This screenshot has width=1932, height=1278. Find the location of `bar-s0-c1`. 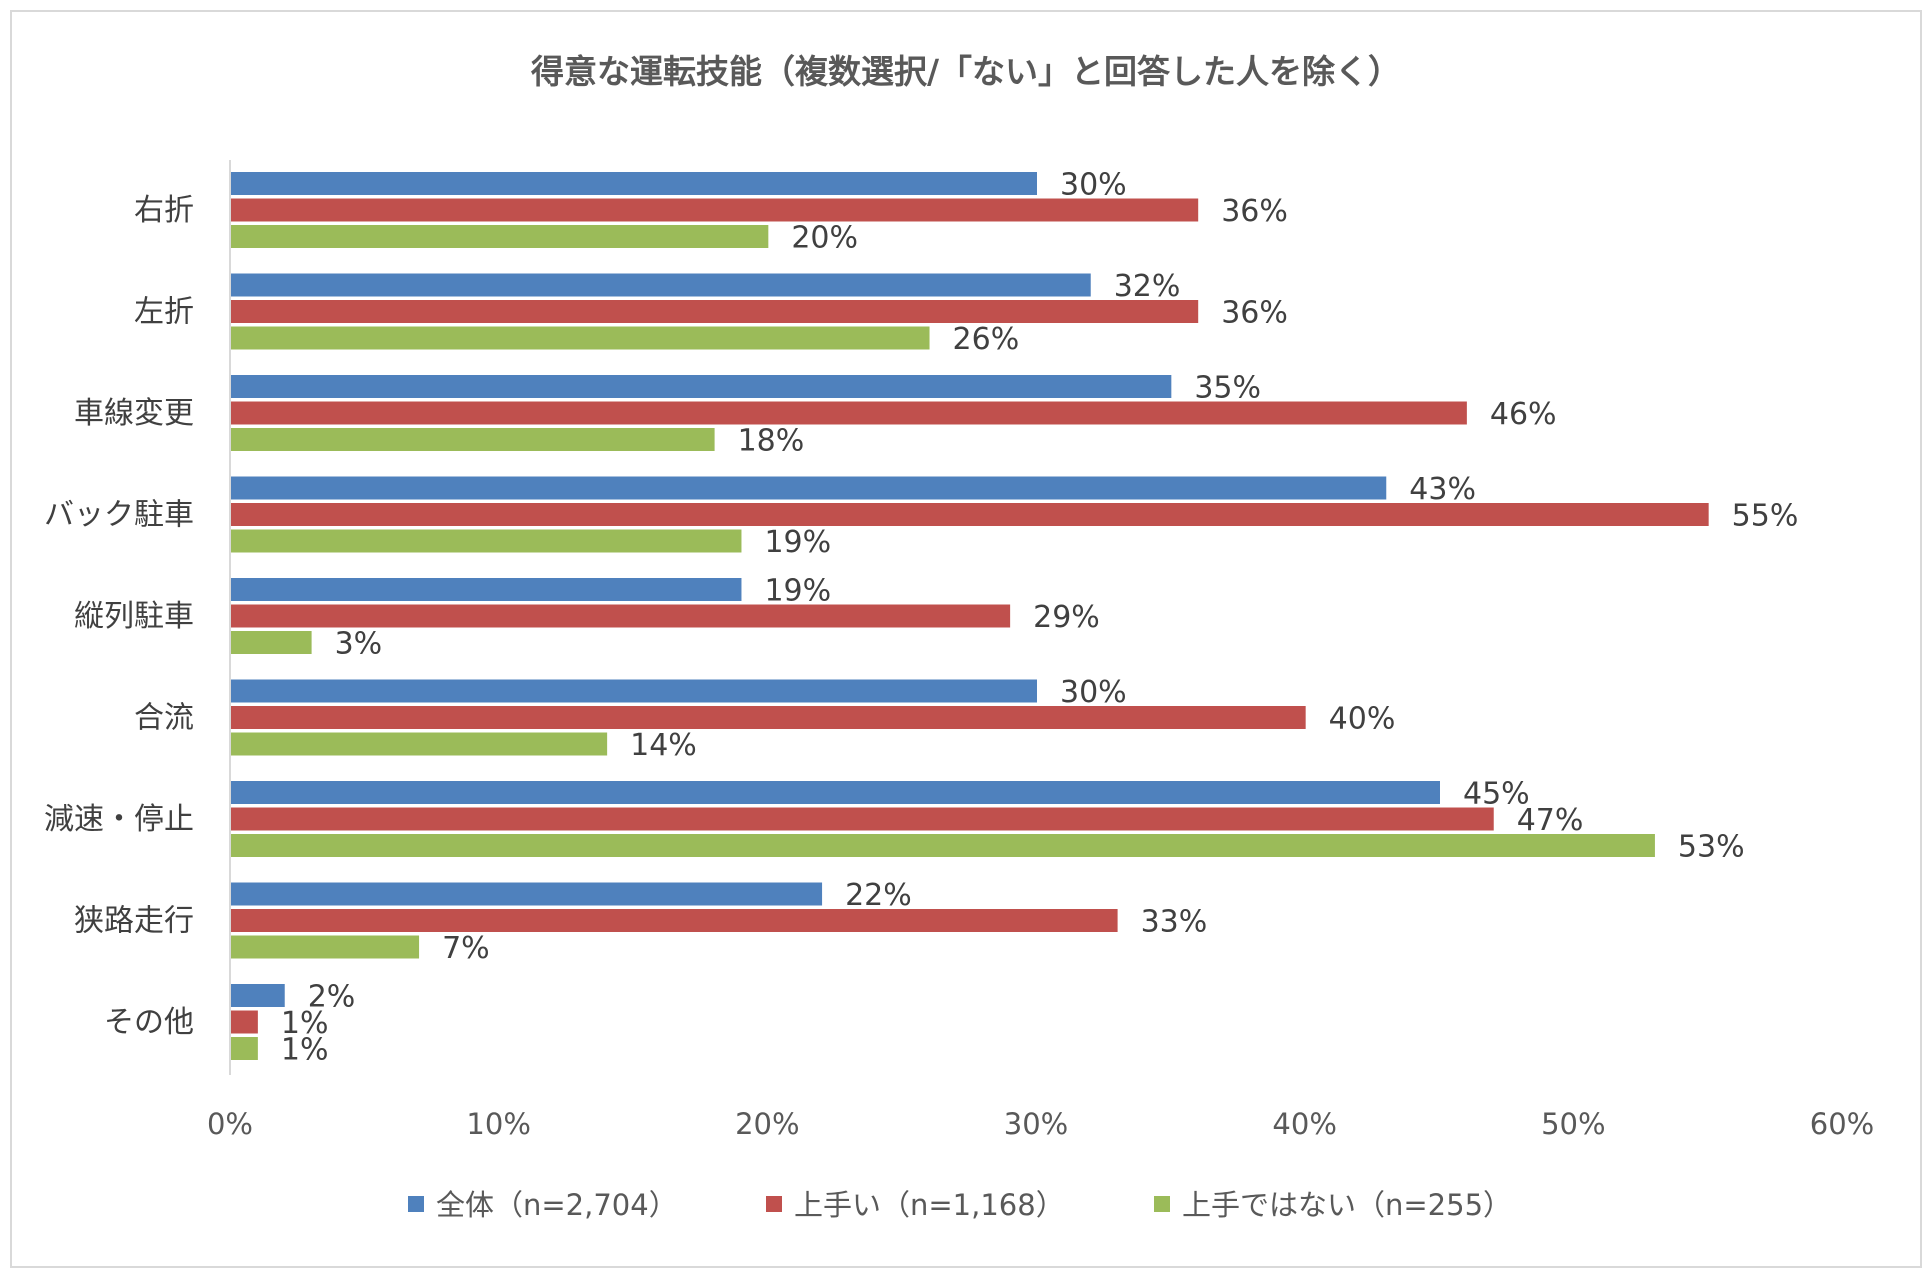

bar-s0-c1 is located at coordinates (661, 285).